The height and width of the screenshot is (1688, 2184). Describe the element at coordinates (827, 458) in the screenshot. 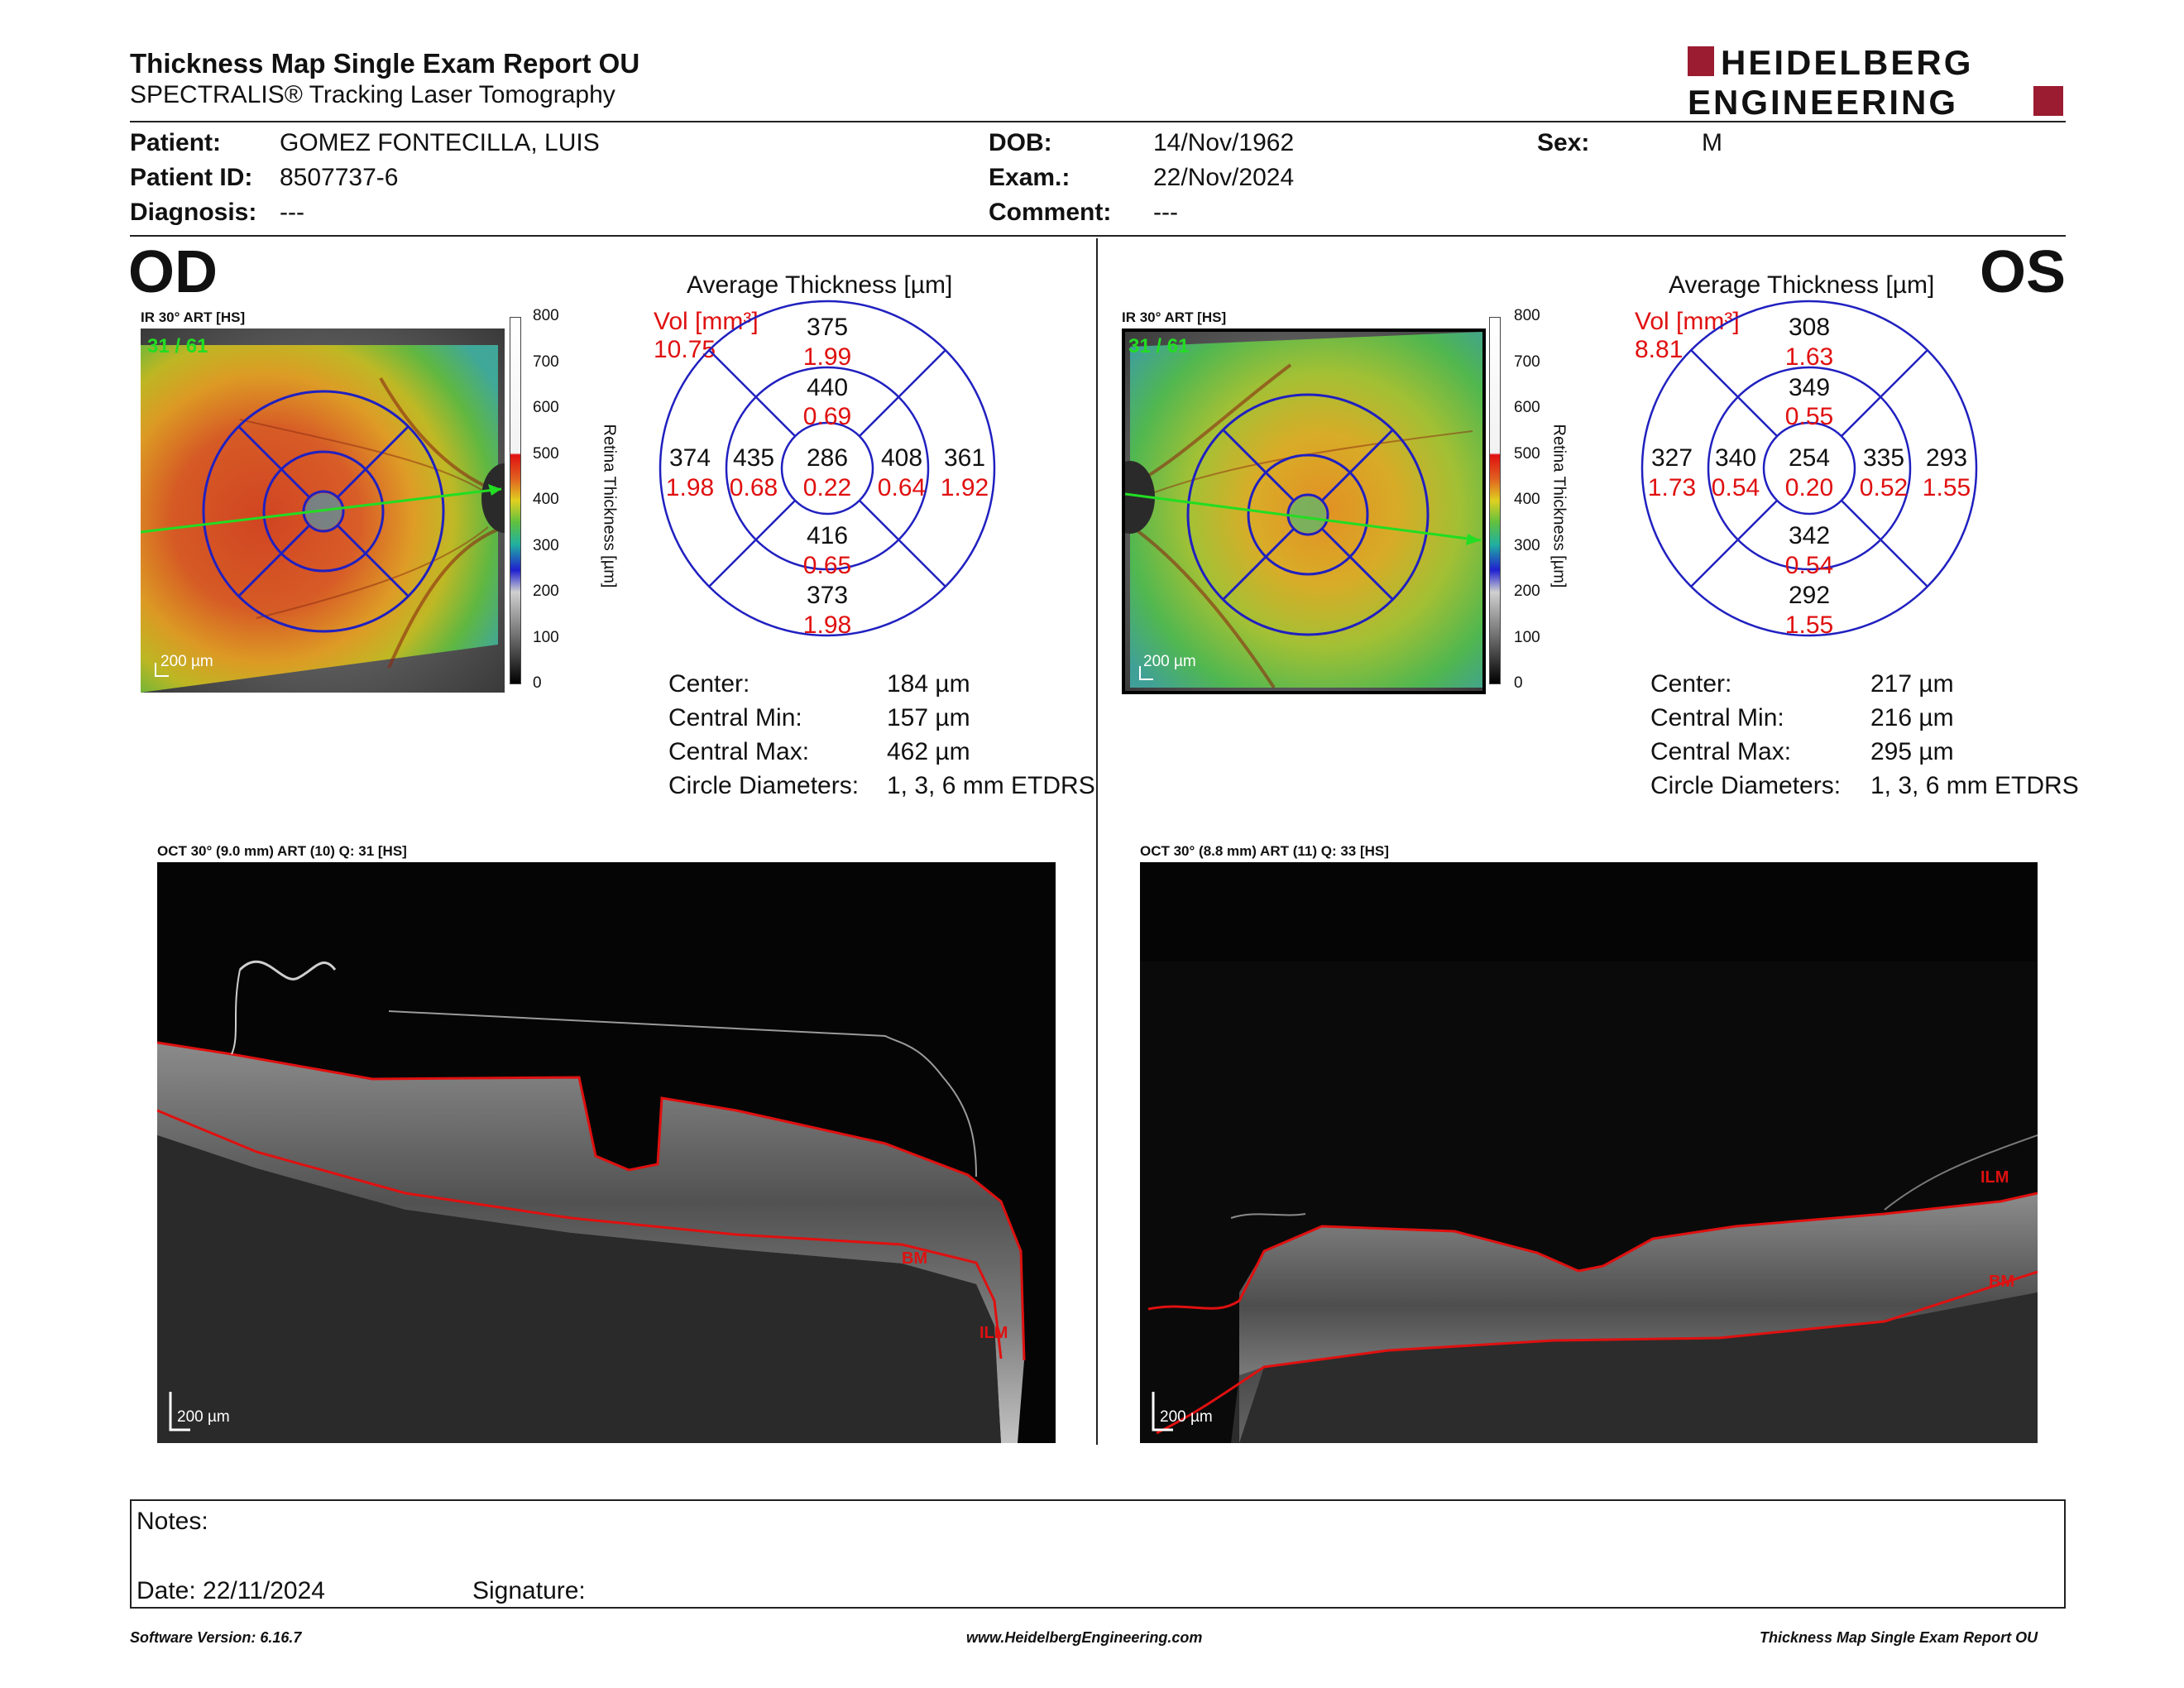

I see `od-center-thick: 286` at that location.